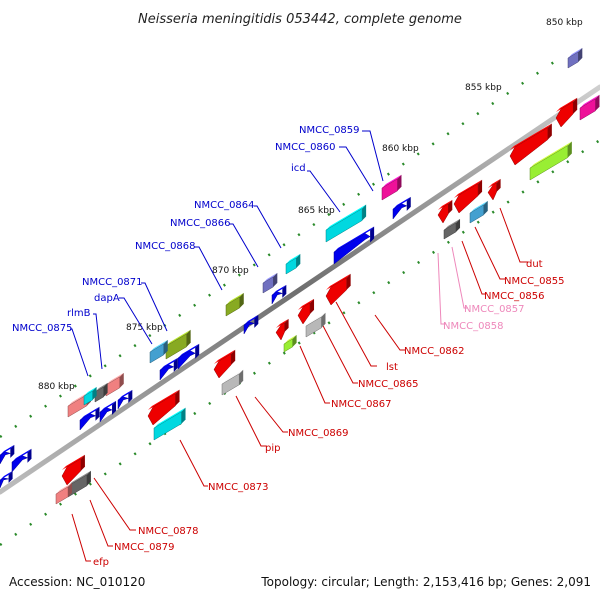 This screenshot has width=600, height=605. What do you see at coordinates (90, 391) in the screenshot?
I see `gene-block-nmcc-0875-2-top` at bounding box center [90, 391].